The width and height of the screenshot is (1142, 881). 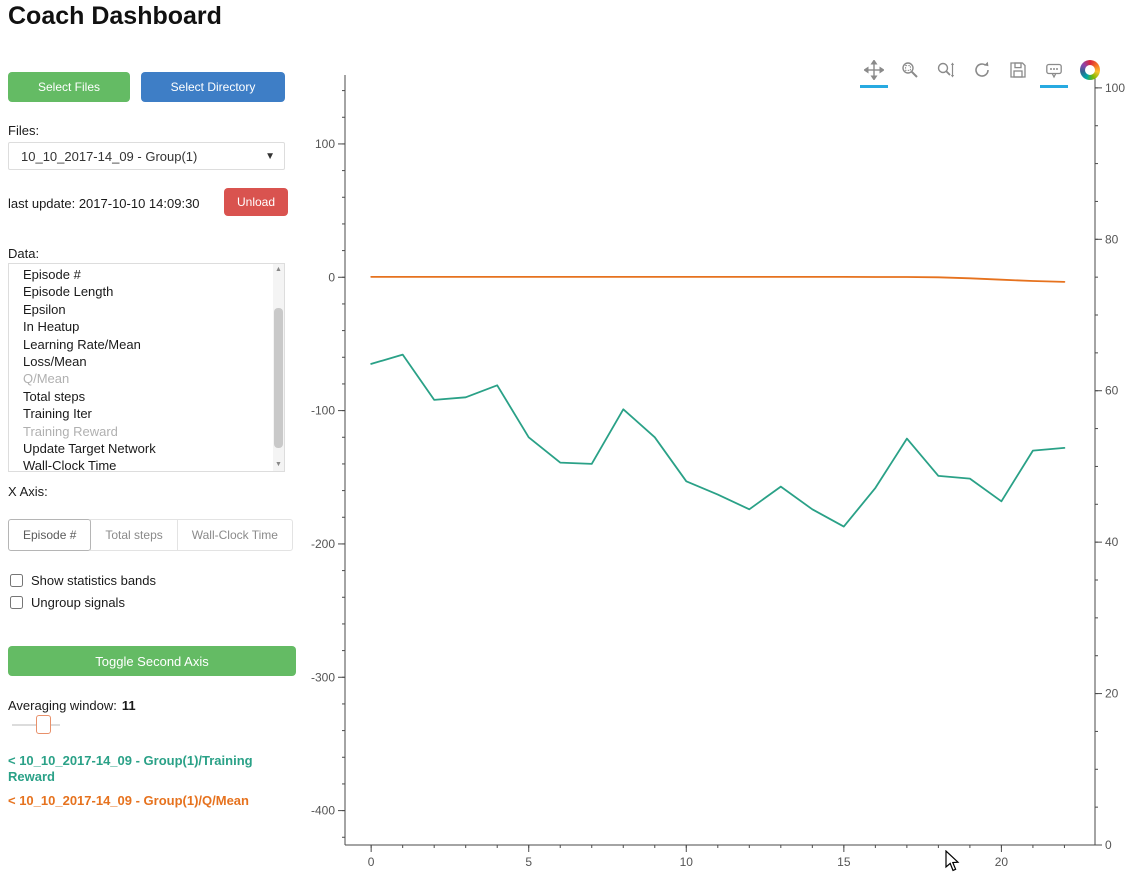 I want to click on xaxis-option-total-steps: Total steps, so click(x=134, y=535).